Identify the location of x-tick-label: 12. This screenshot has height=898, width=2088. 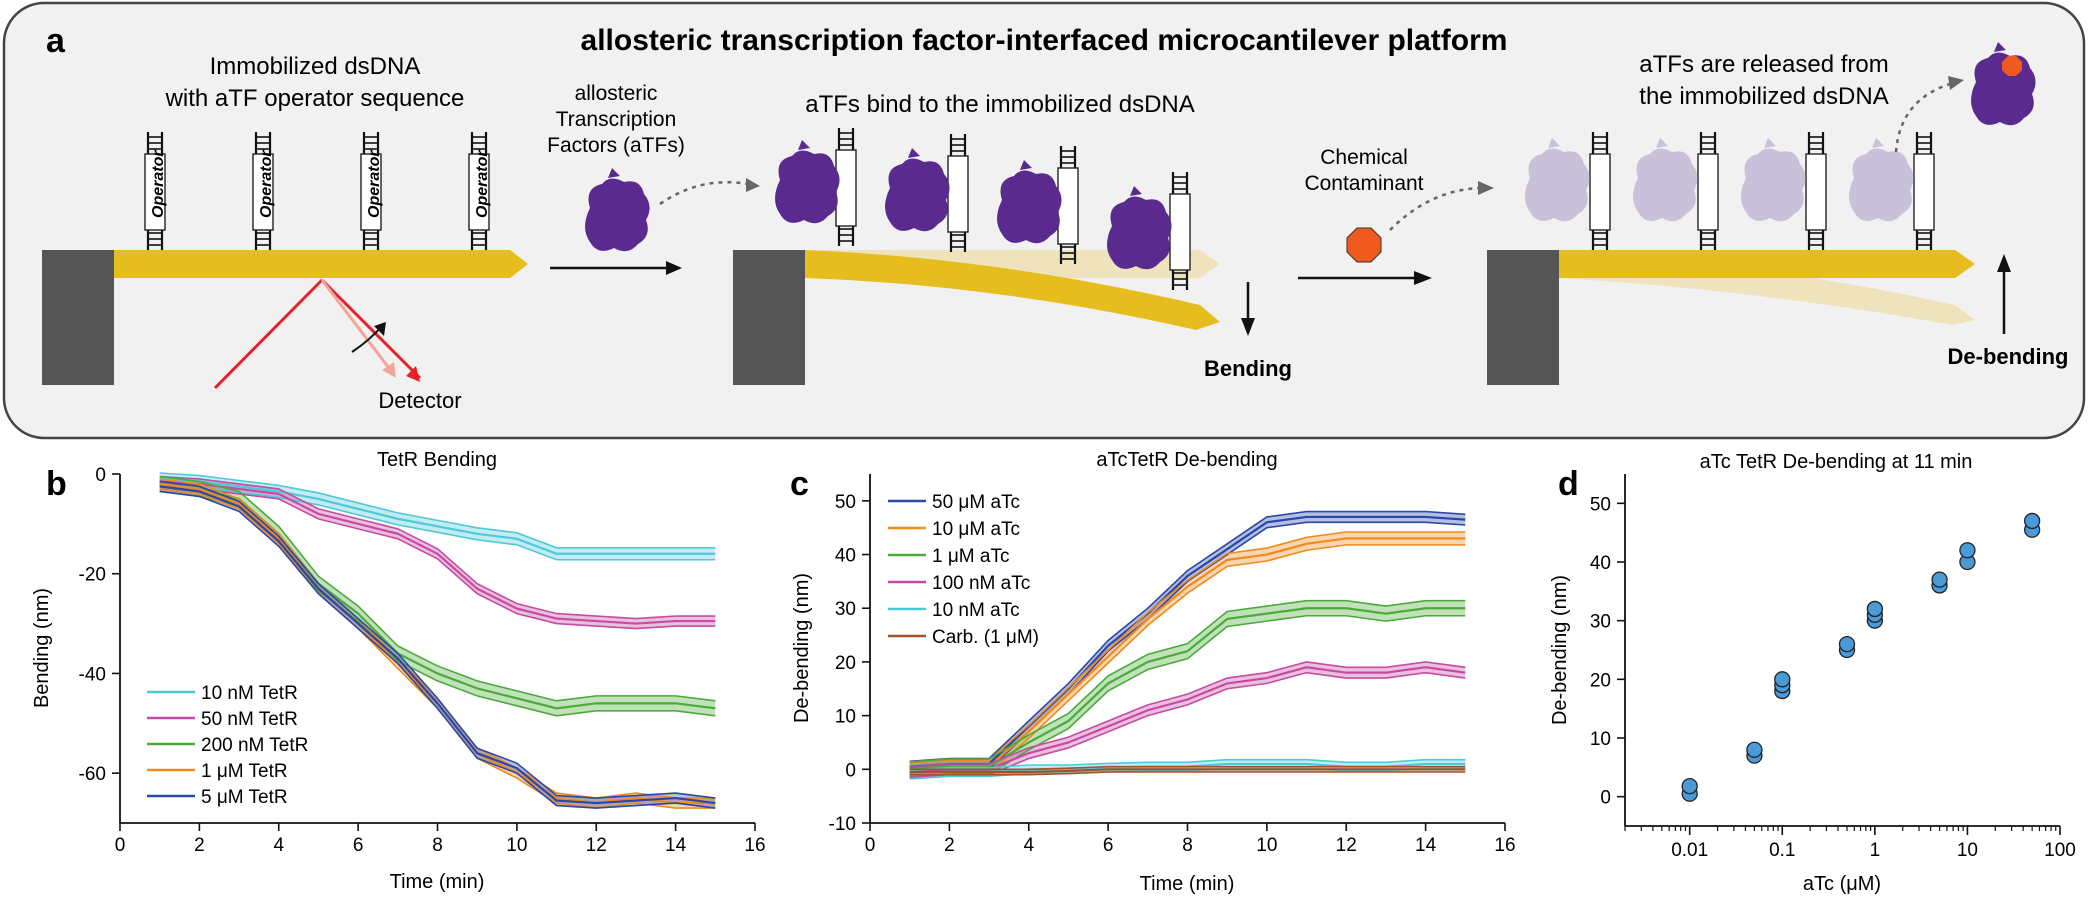
(1346, 845).